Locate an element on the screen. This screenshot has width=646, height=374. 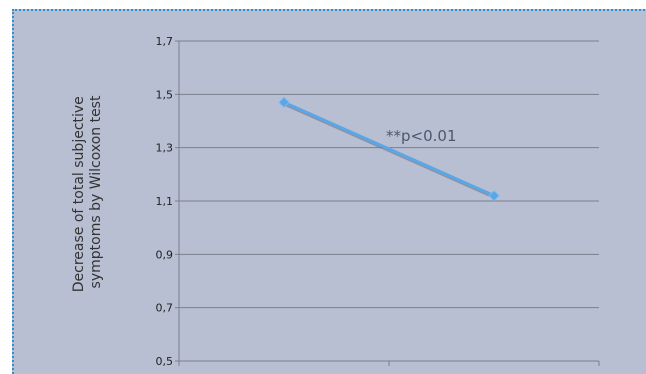
y-axis-title-line-1: Decrease of total subjective is located at coordinates (79, 194).